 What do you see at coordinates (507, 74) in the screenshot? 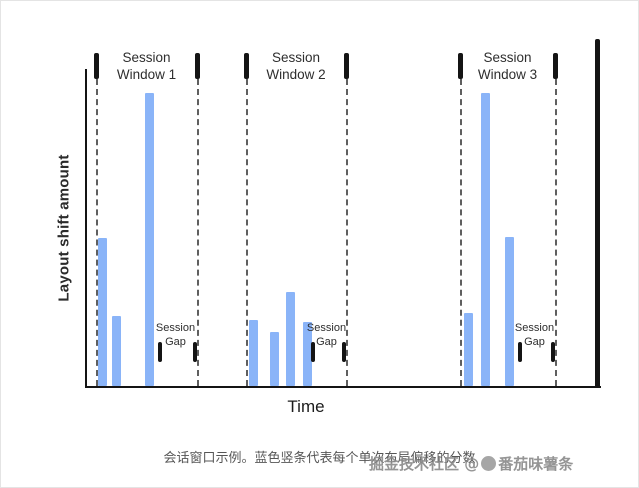
I see `session-window-label-line: Window 3` at bounding box center [507, 74].